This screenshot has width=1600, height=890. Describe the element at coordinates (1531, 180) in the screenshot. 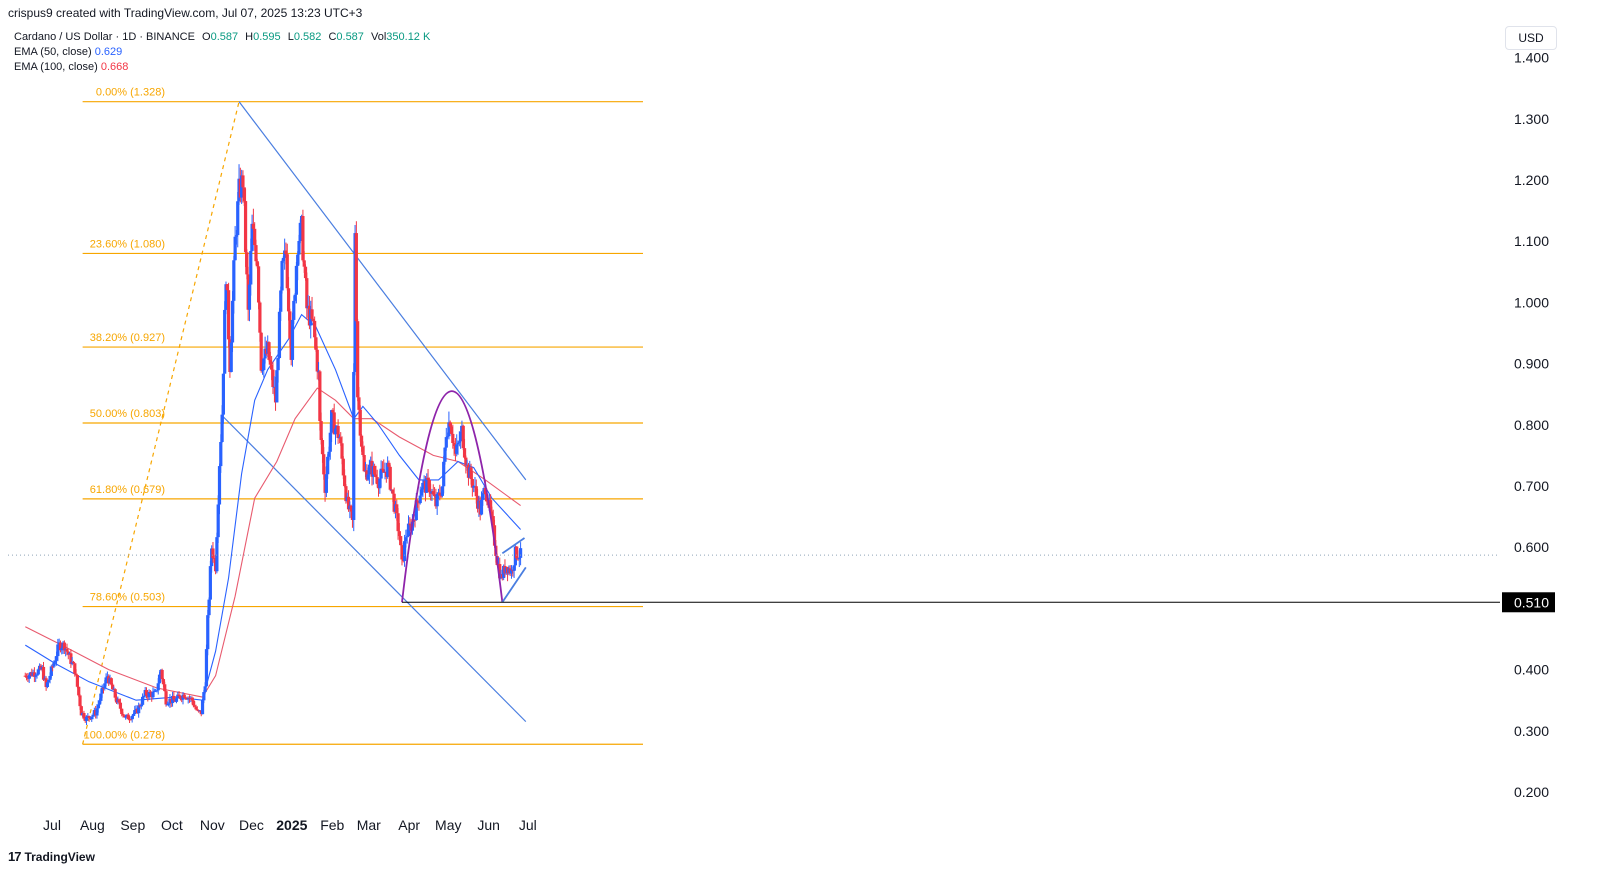

I see `y-axis-tick: 1.200` at that location.